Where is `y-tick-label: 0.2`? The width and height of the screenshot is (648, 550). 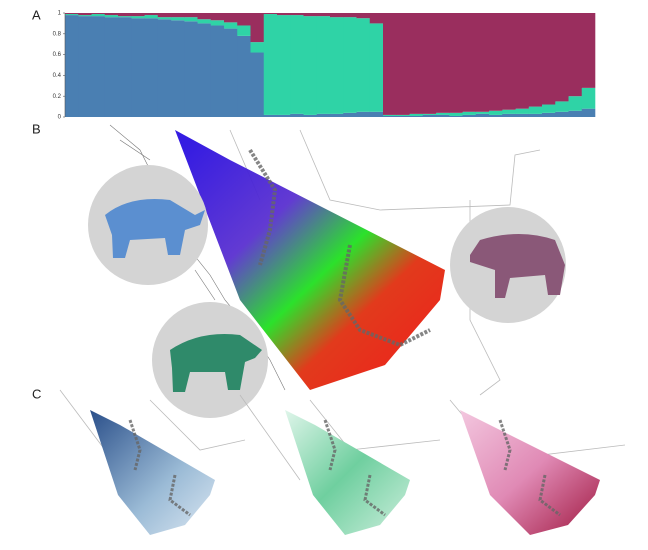 y-tick-label: 0.2 is located at coordinates (57, 97).